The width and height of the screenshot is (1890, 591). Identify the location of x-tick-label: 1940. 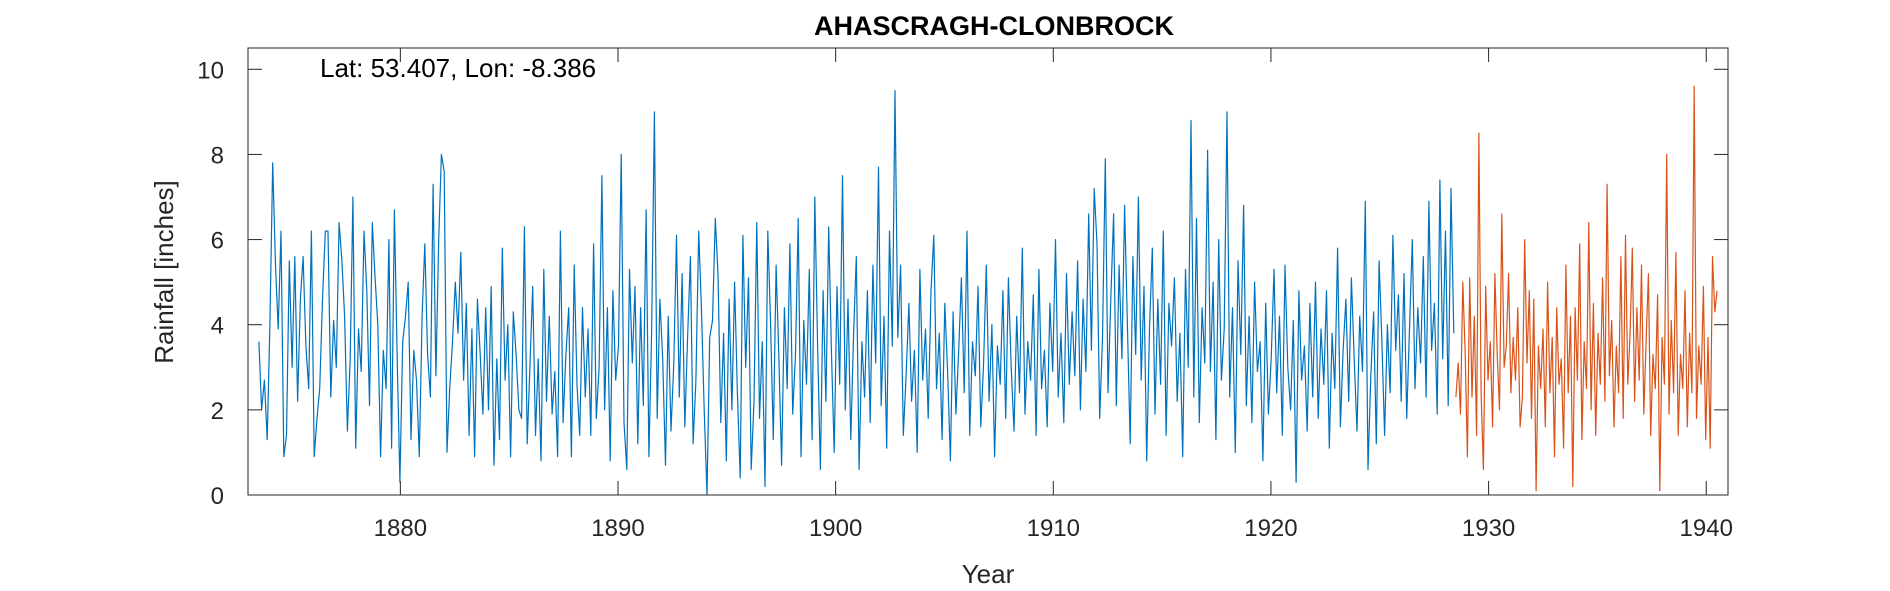
(1706, 528).